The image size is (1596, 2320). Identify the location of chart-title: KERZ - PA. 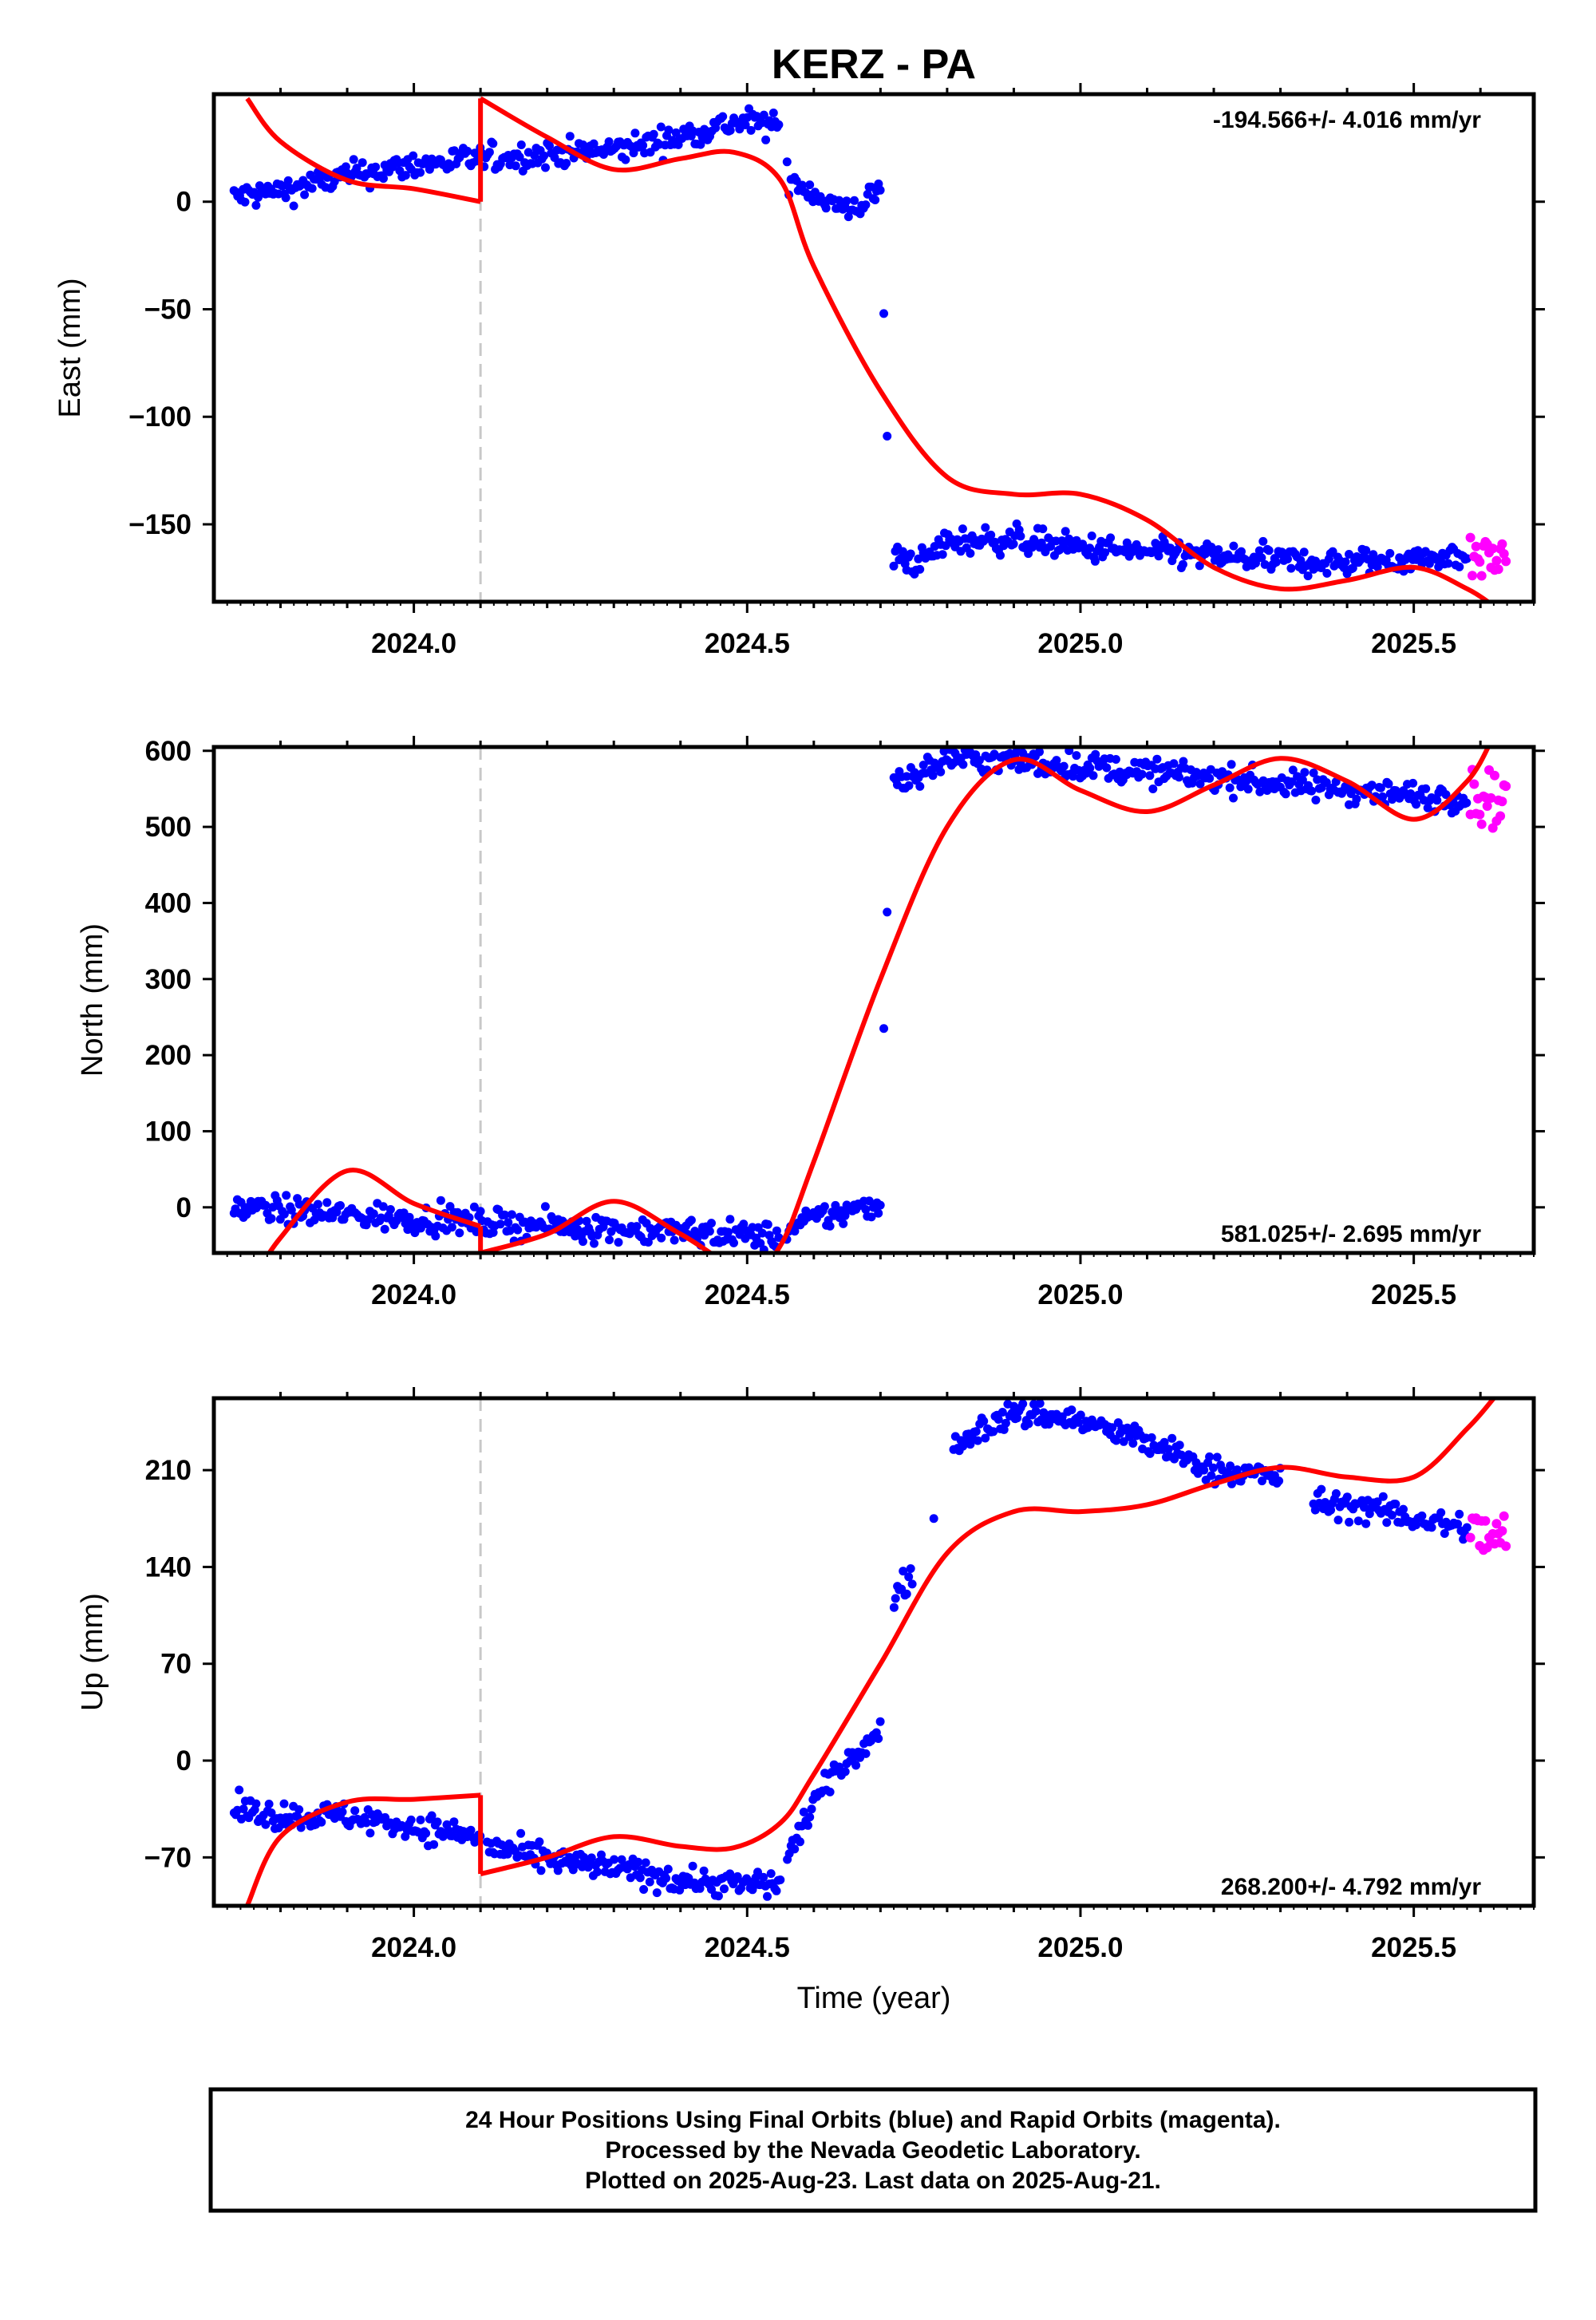
(874, 64).